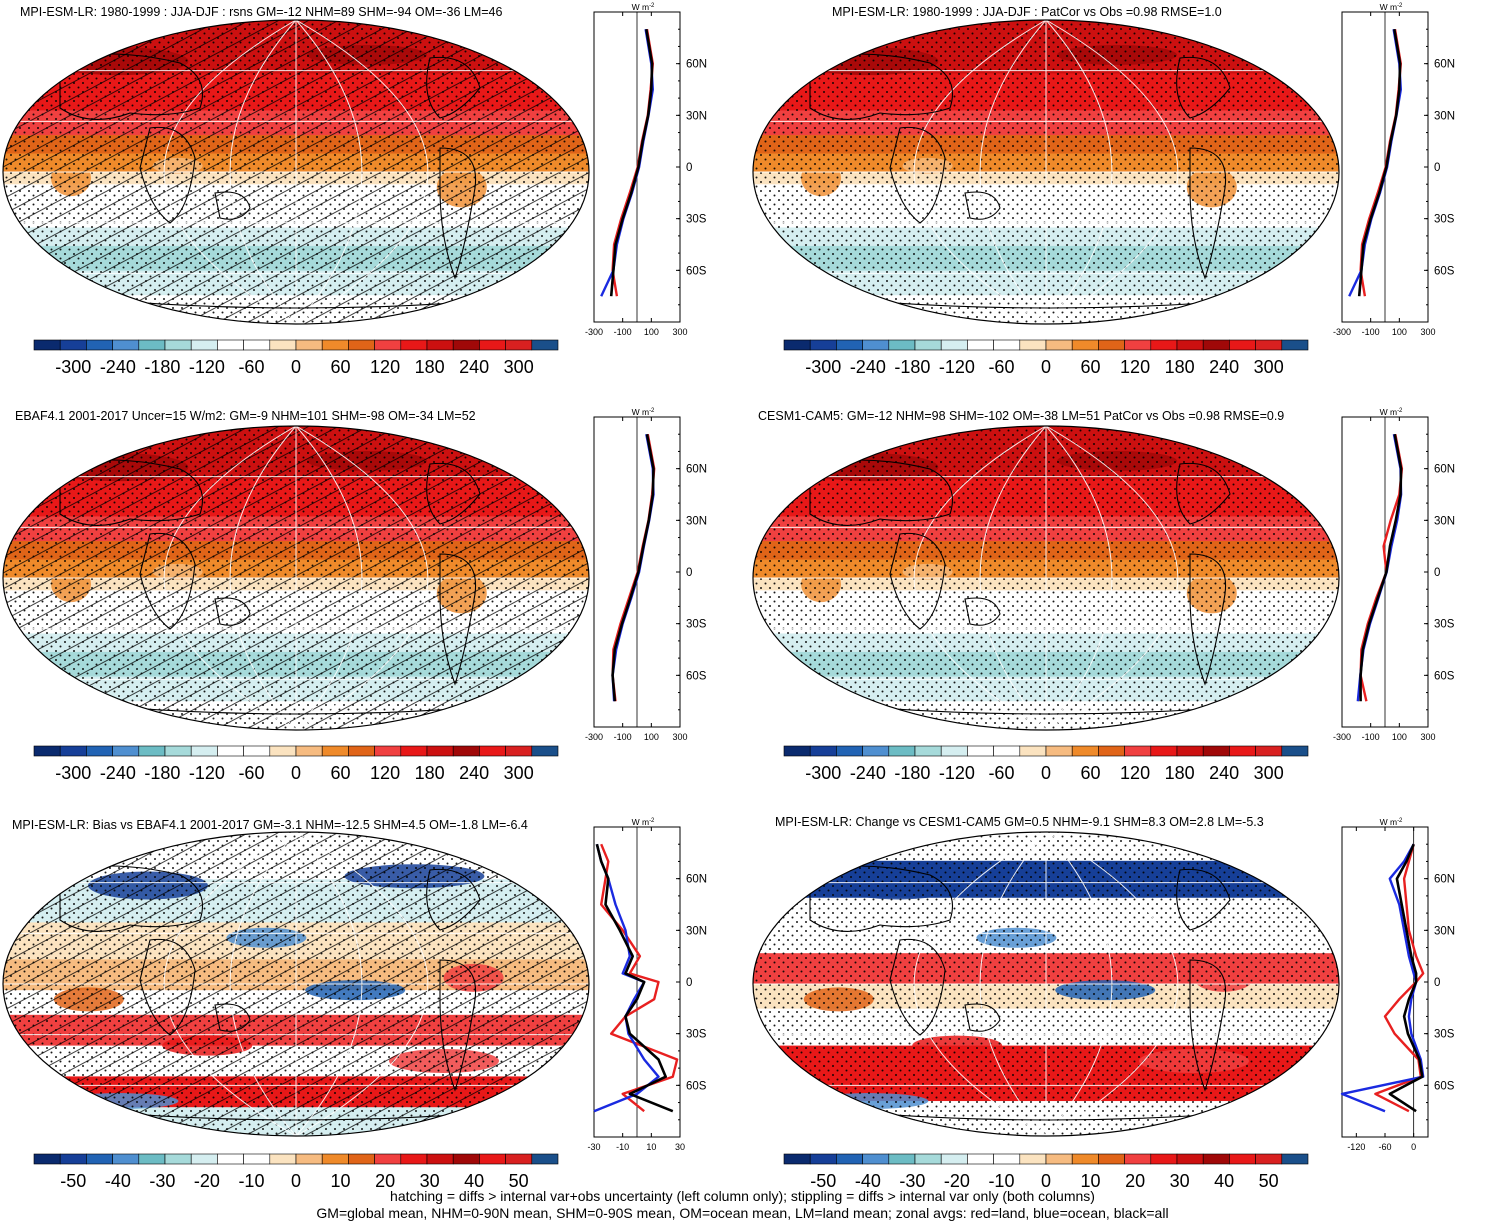 The image size is (1485, 1221). What do you see at coordinates (296, 172) in the screenshot?
I see `panel-1-map` at bounding box center [296, 172].